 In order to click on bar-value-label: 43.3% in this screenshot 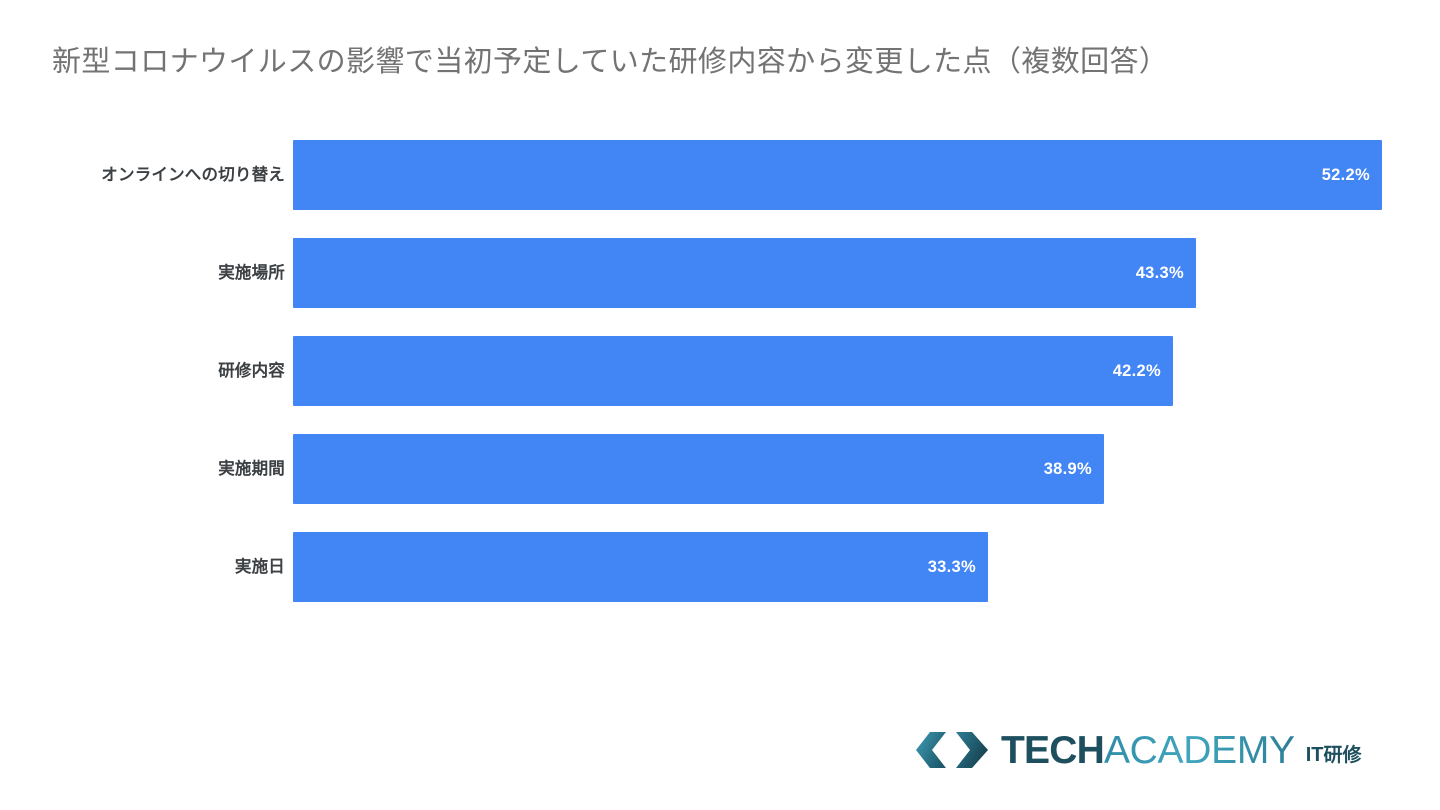, I will do `click(1159, 273)`.